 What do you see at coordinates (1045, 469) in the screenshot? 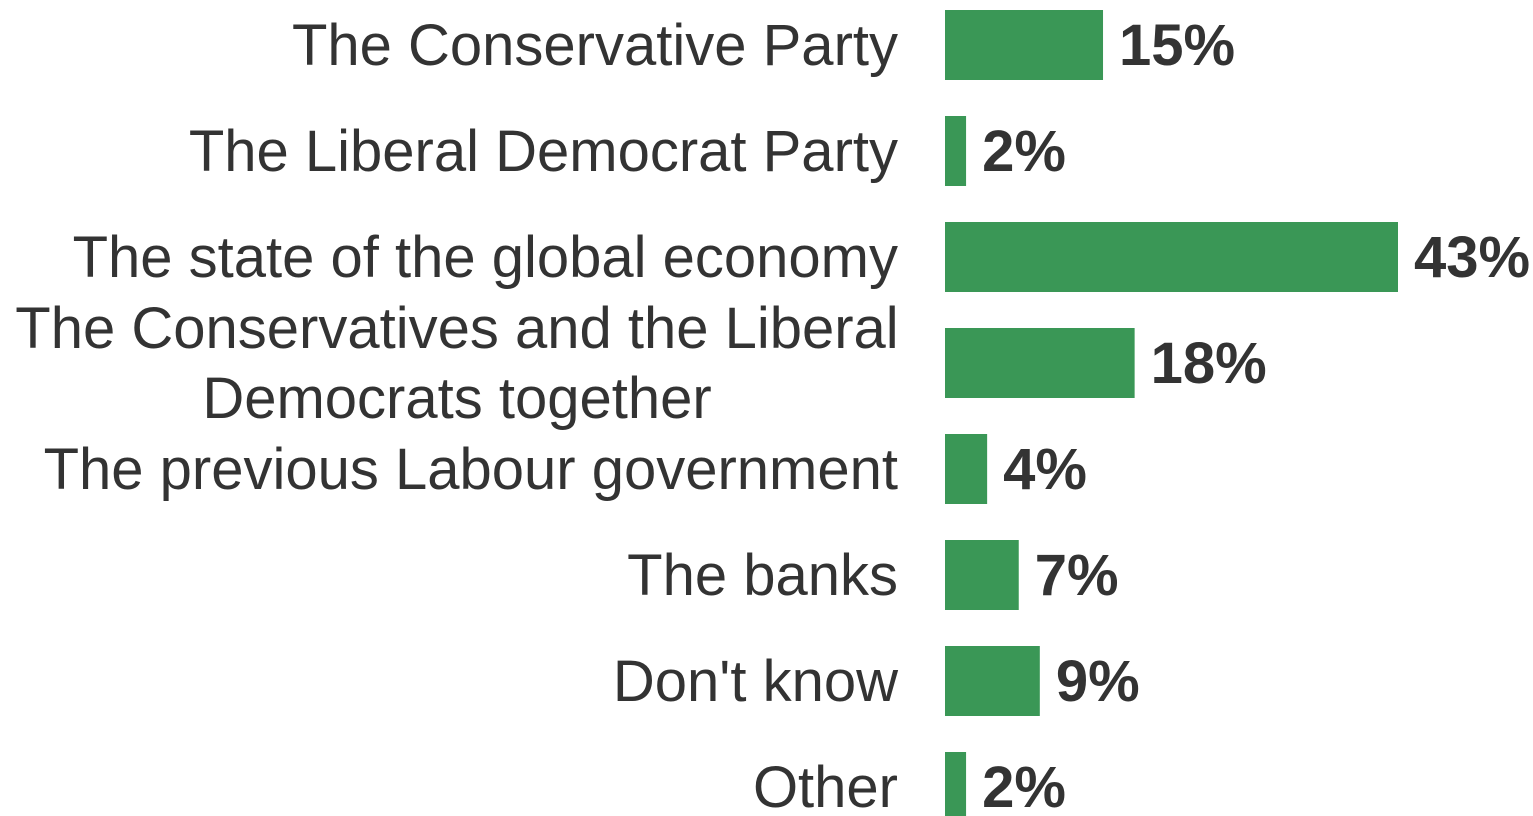
I see `value-label: 4%` at bounding box center [1045, 469].